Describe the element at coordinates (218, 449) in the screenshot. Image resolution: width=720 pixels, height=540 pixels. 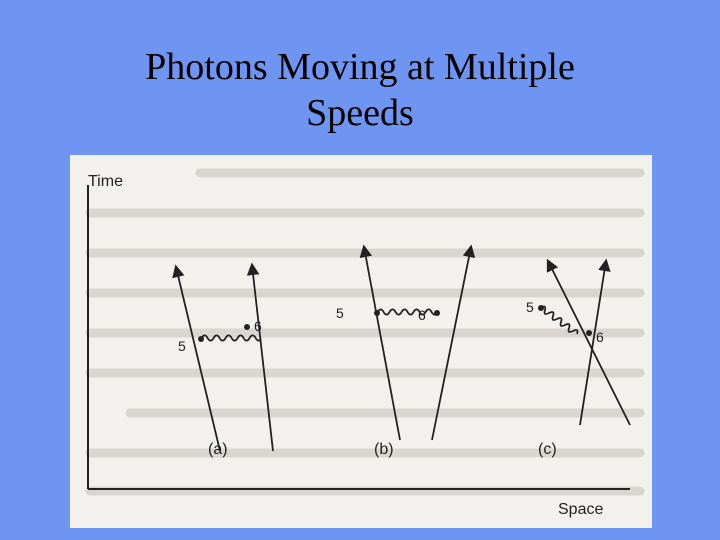
I see `panel-a-caption: (a)` at that location.